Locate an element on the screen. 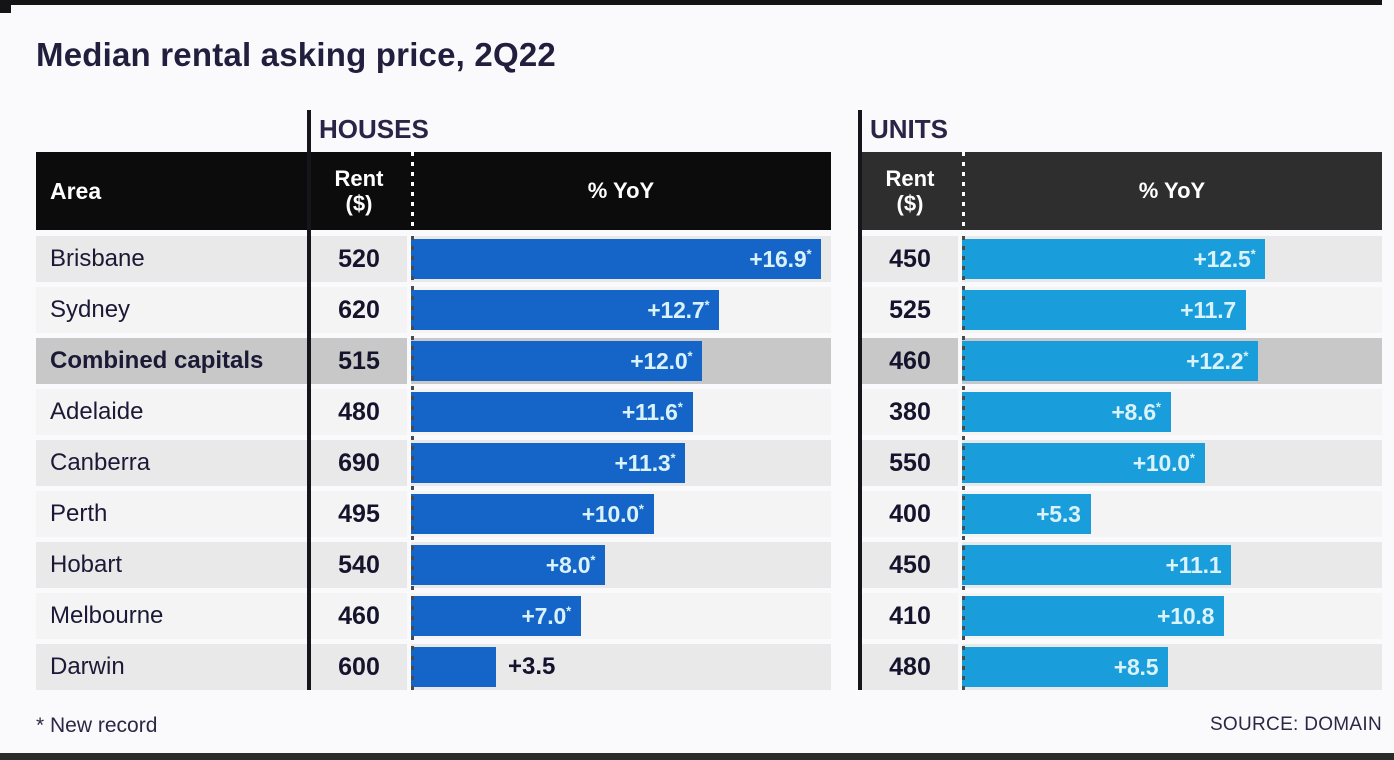 Image resolution: width=1394 pixels, height=760 pixels. yoy-bar: +12.0* is located at coordinates (557, 361).